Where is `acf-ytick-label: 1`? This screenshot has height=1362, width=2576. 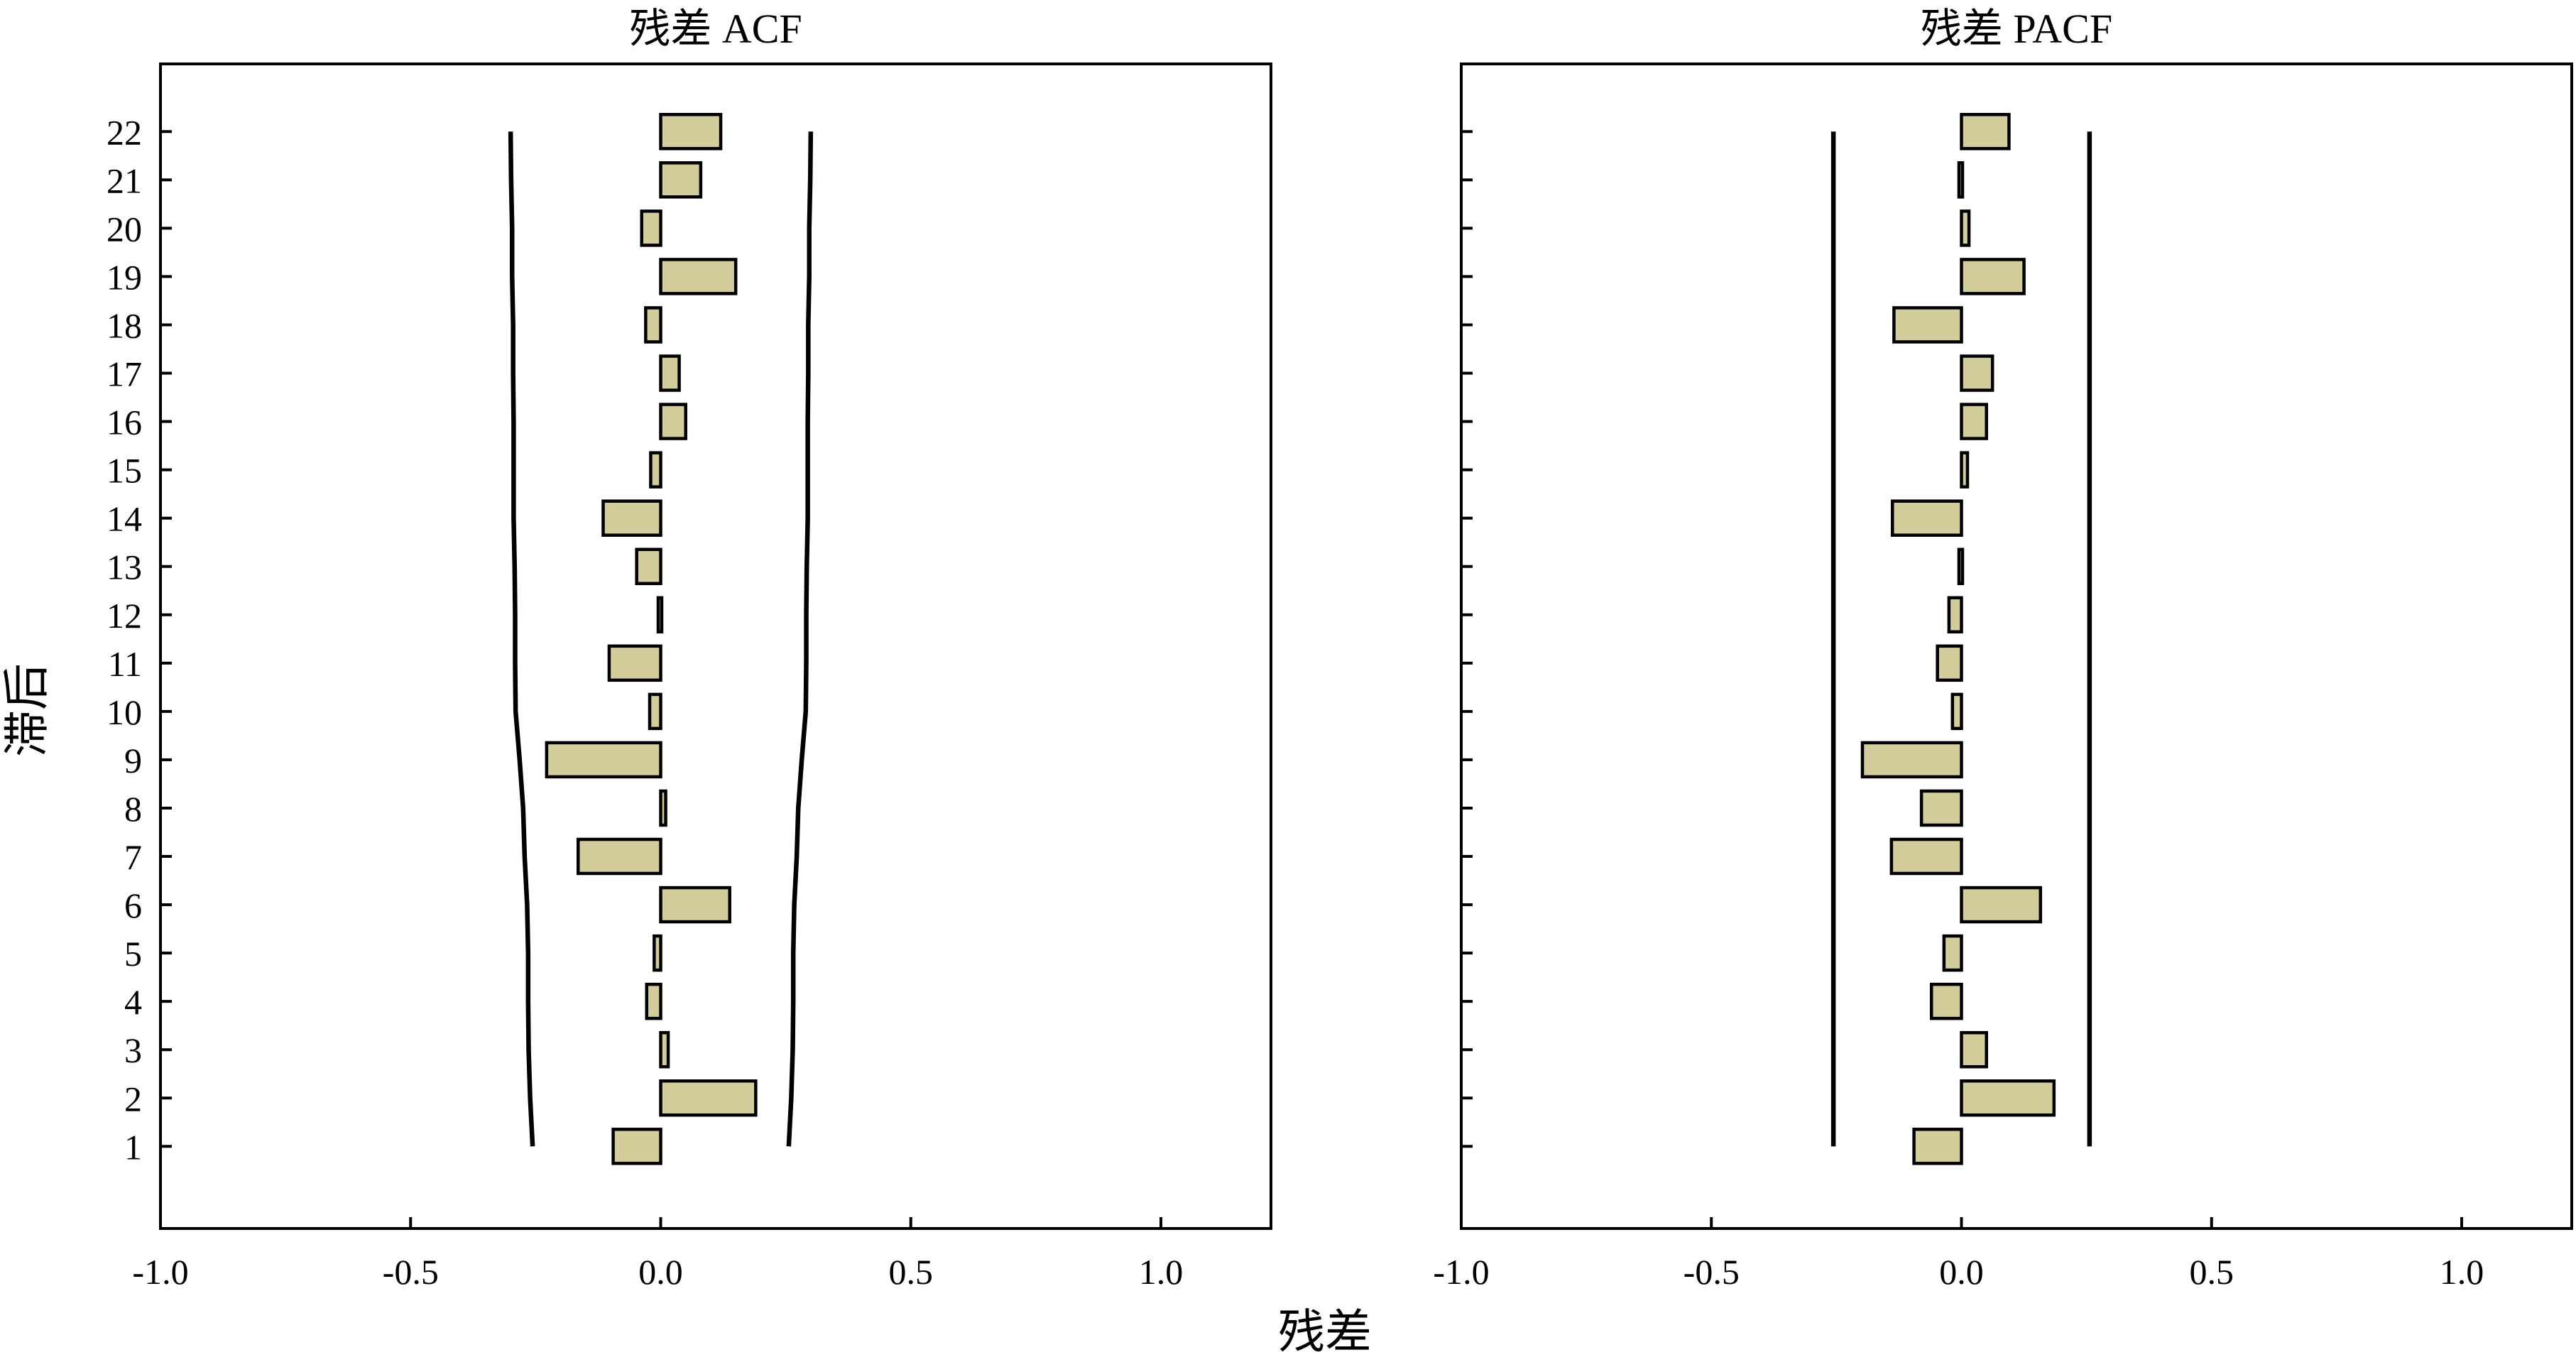 acf-ytick-label: 1 is located at coordinates (133, 1147).